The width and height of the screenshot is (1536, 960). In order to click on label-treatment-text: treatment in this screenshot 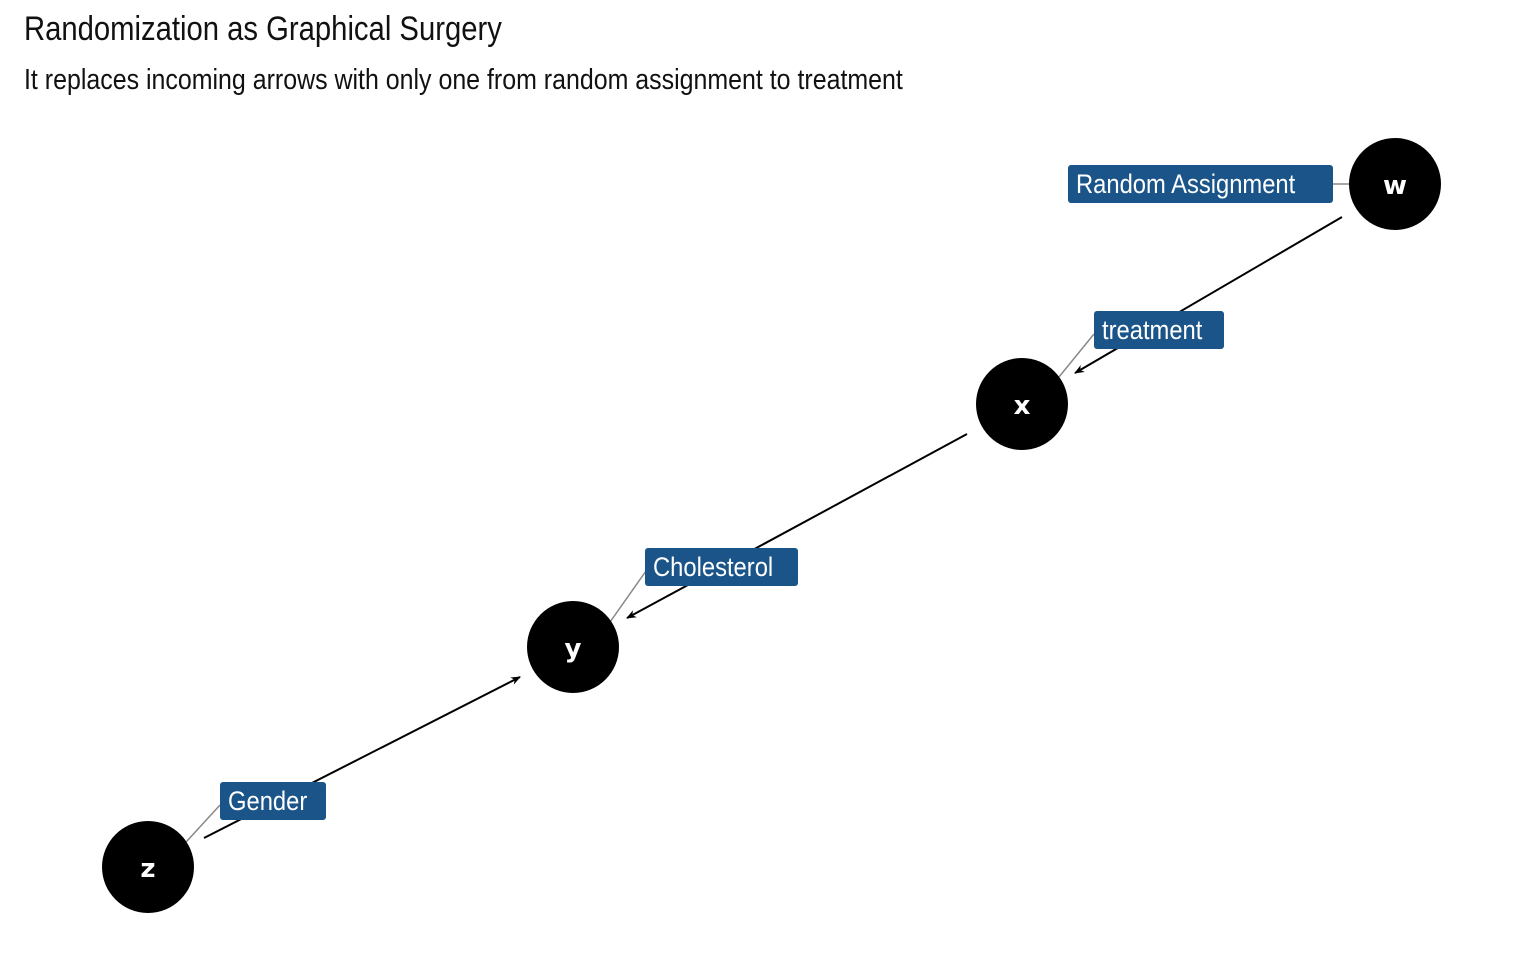, I will do `click(1152, 330)`.